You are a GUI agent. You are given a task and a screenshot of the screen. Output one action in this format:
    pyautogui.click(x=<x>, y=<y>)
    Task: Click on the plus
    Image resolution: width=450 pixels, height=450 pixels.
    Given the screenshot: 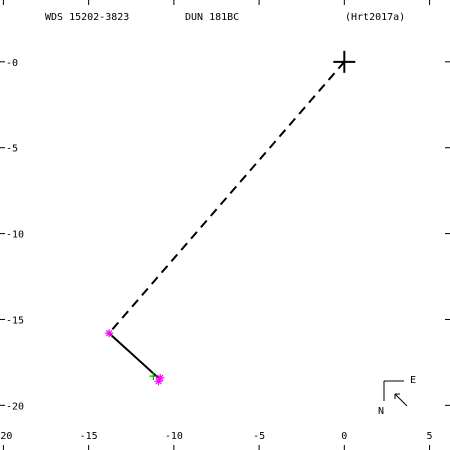 What is the action you would take?
    pyautogui.click(x=153, y=376)
    